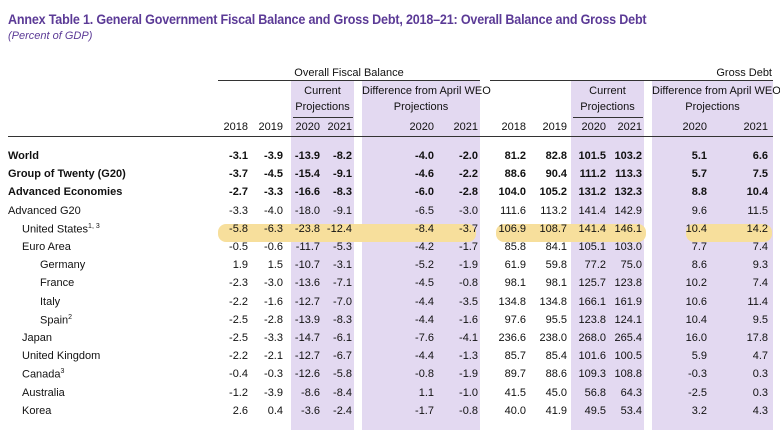 The height and width of the screenshot is (430, 780). What do you see at coordinates (468, 338) in the screenshot?
I see `table-cell: -4.1` at bounding box center [468, 338].